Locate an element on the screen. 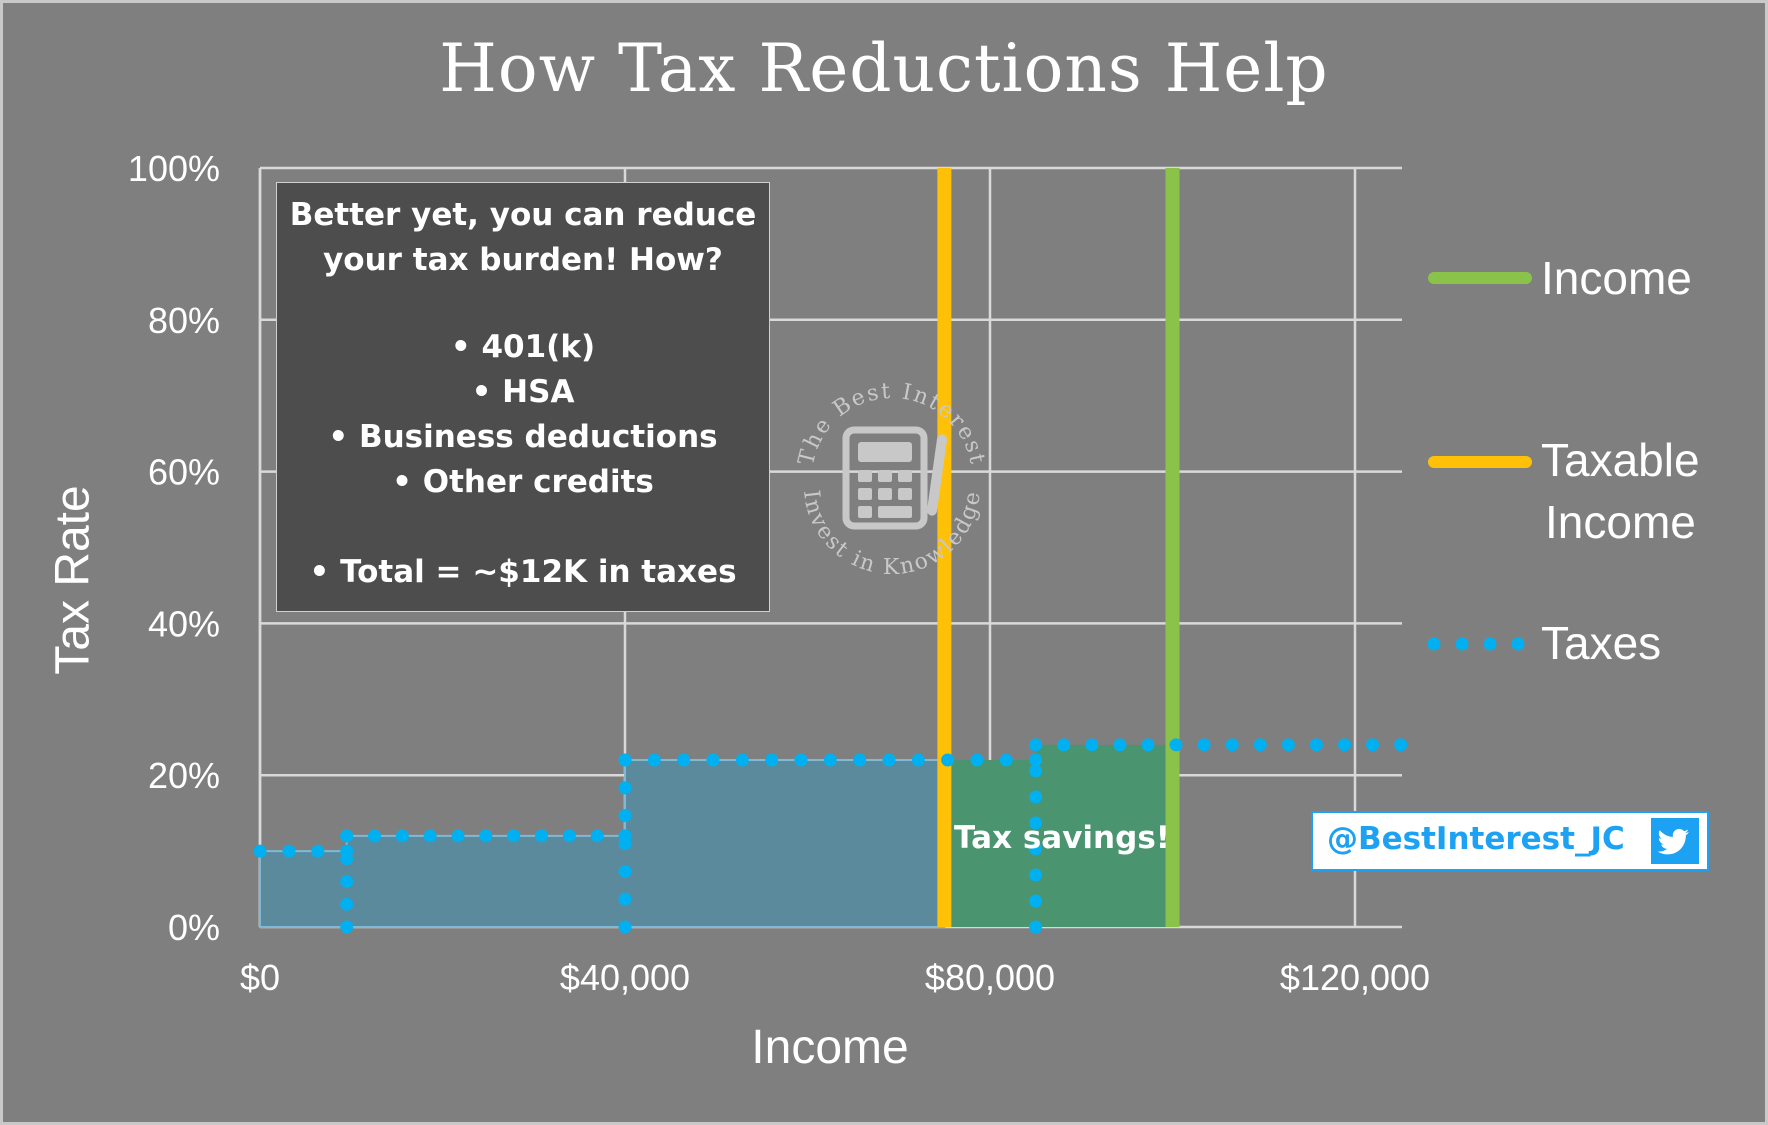  y-tick-label: 40% is located at coordinates (184, 623).